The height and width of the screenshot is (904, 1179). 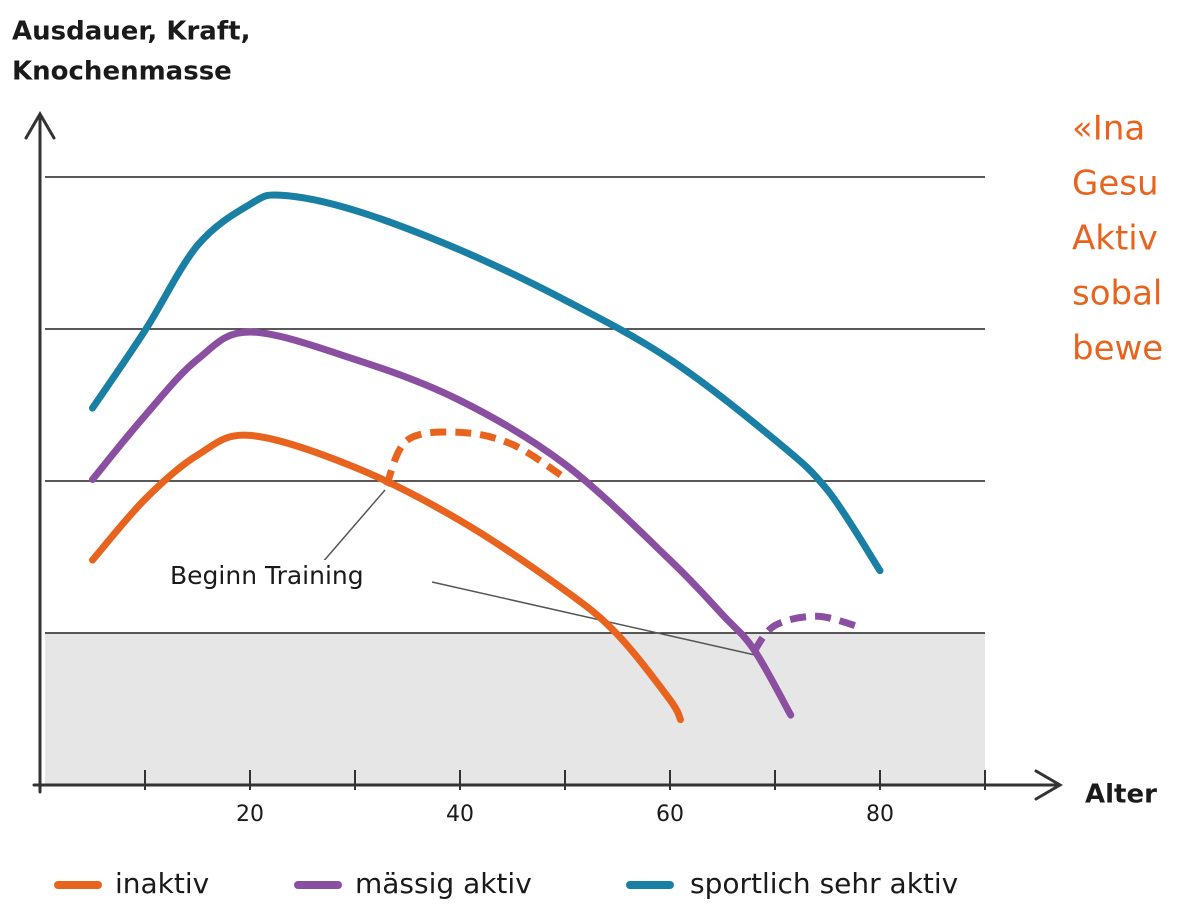 I want to click on x-axis-label: Alter, so click(x=1121, y=795).